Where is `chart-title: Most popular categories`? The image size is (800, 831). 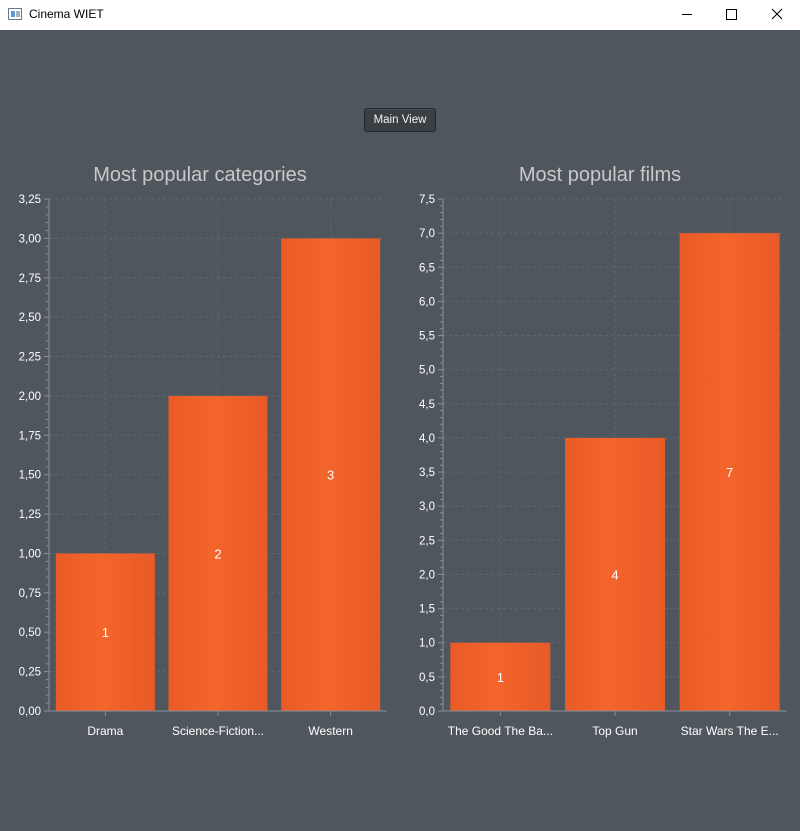 chart-title: Most popular categories is located at coordinates (199, 175).